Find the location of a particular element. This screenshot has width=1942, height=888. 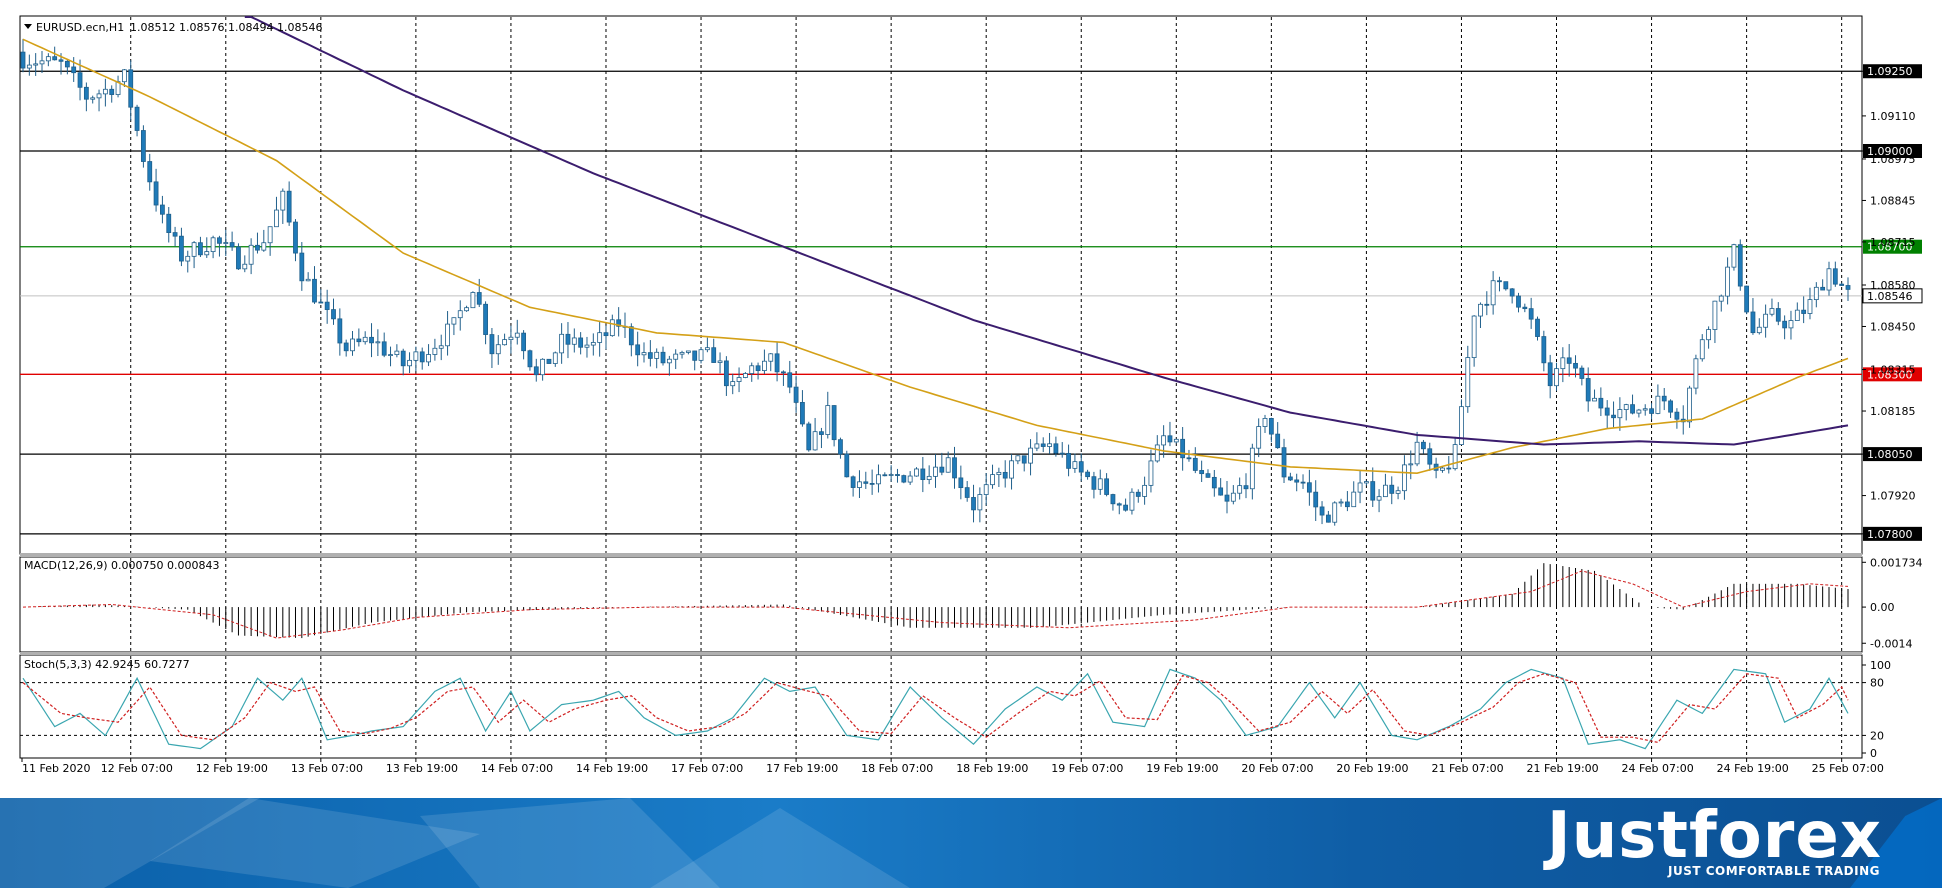

time-label: 14 Feb 07:00 is located at coordinates (517, 768).